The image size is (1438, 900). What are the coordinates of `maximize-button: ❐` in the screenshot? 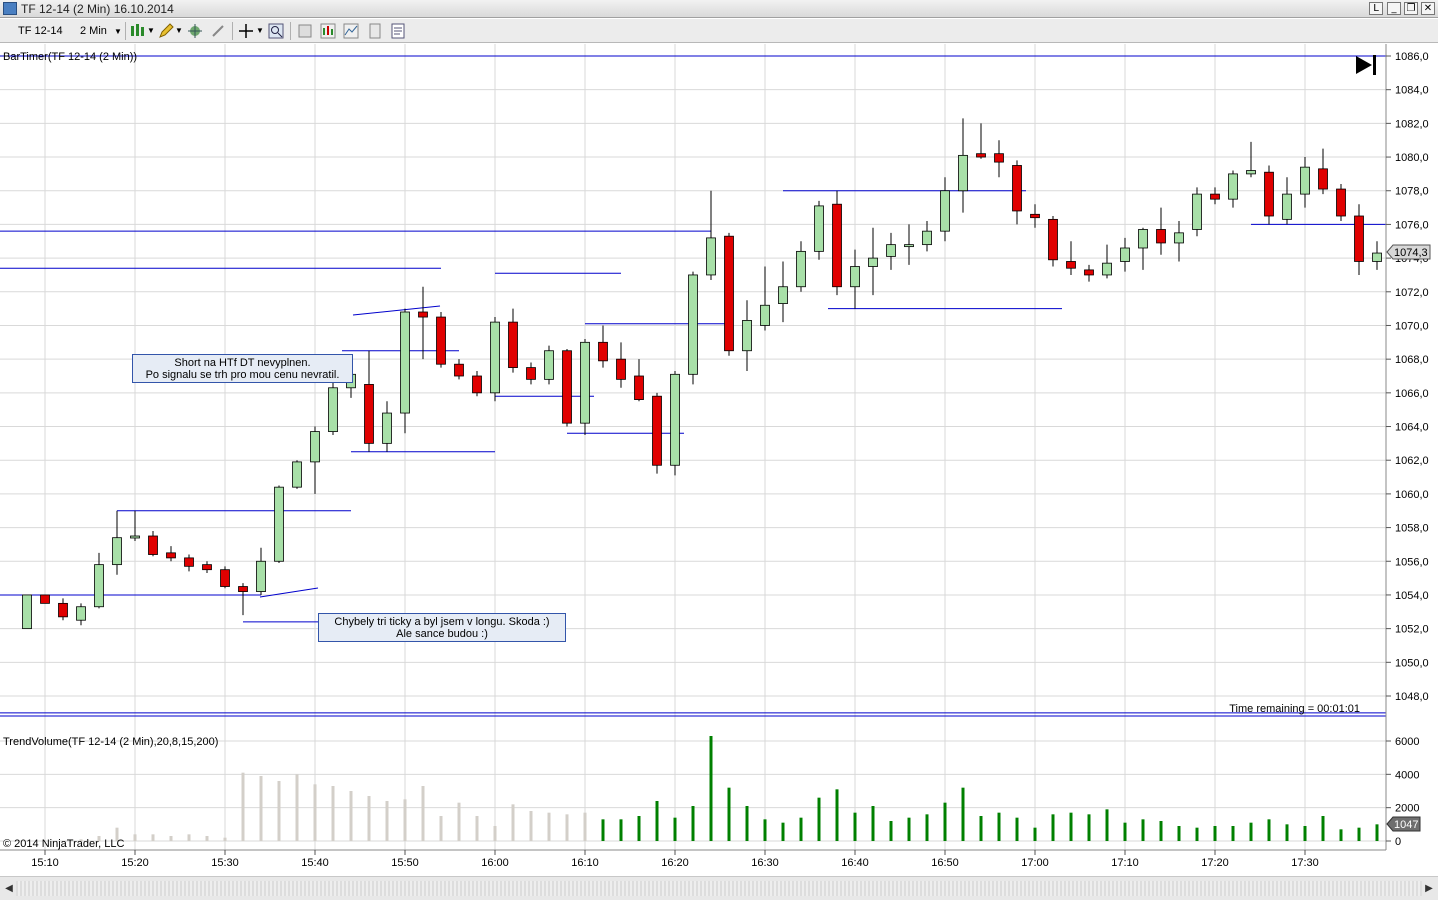 It's located at (1411, 8).